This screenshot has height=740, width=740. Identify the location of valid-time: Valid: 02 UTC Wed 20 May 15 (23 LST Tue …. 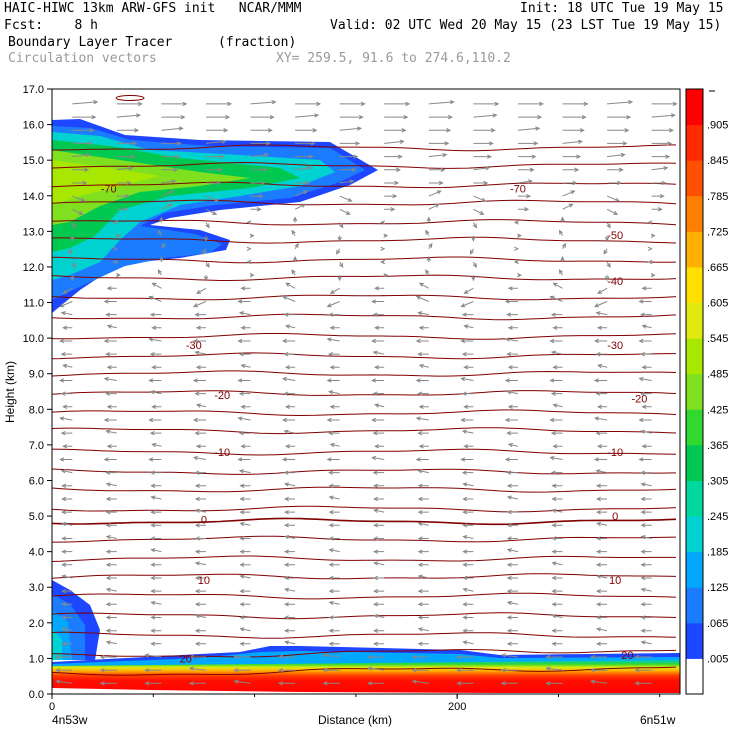
(526, 25).